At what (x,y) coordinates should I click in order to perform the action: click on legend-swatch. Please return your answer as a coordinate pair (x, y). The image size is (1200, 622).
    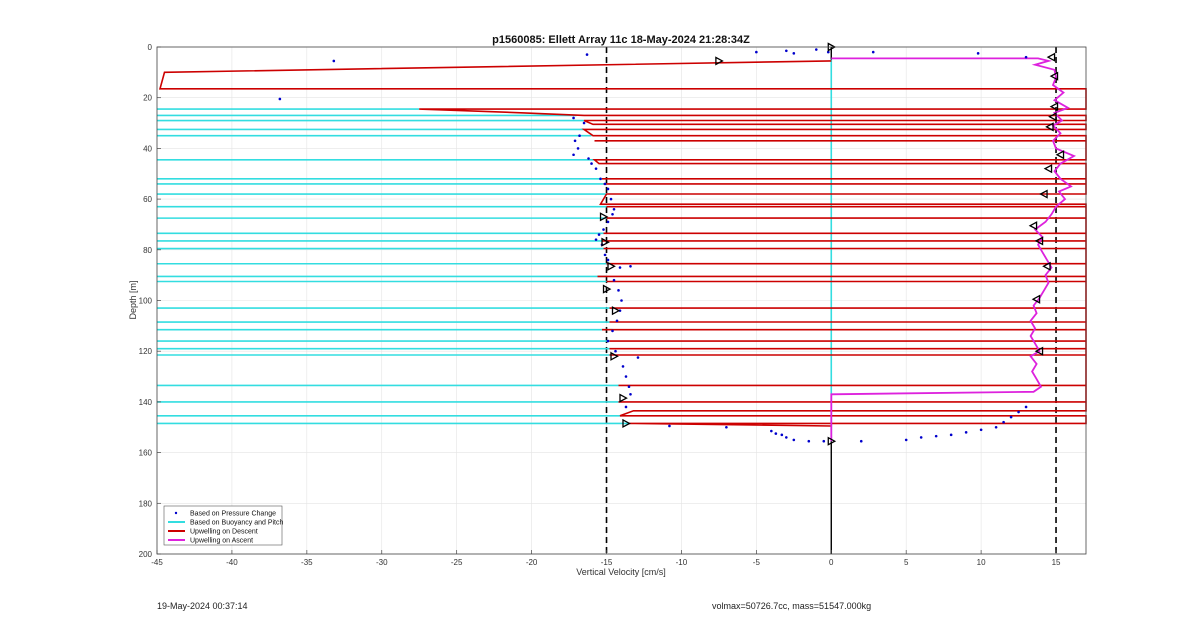
    Looking at the image, I should click on (176, 513).